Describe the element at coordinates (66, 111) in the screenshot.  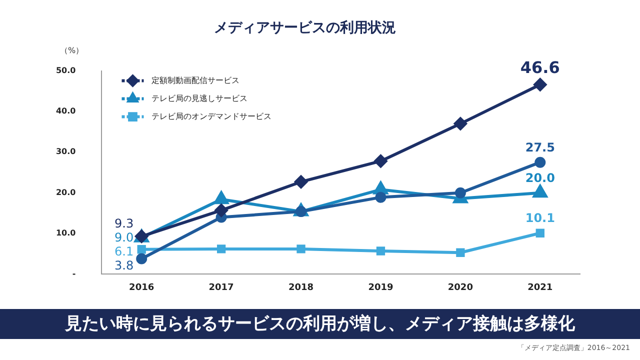
I see `y-tick-label: 40.0` at that location.